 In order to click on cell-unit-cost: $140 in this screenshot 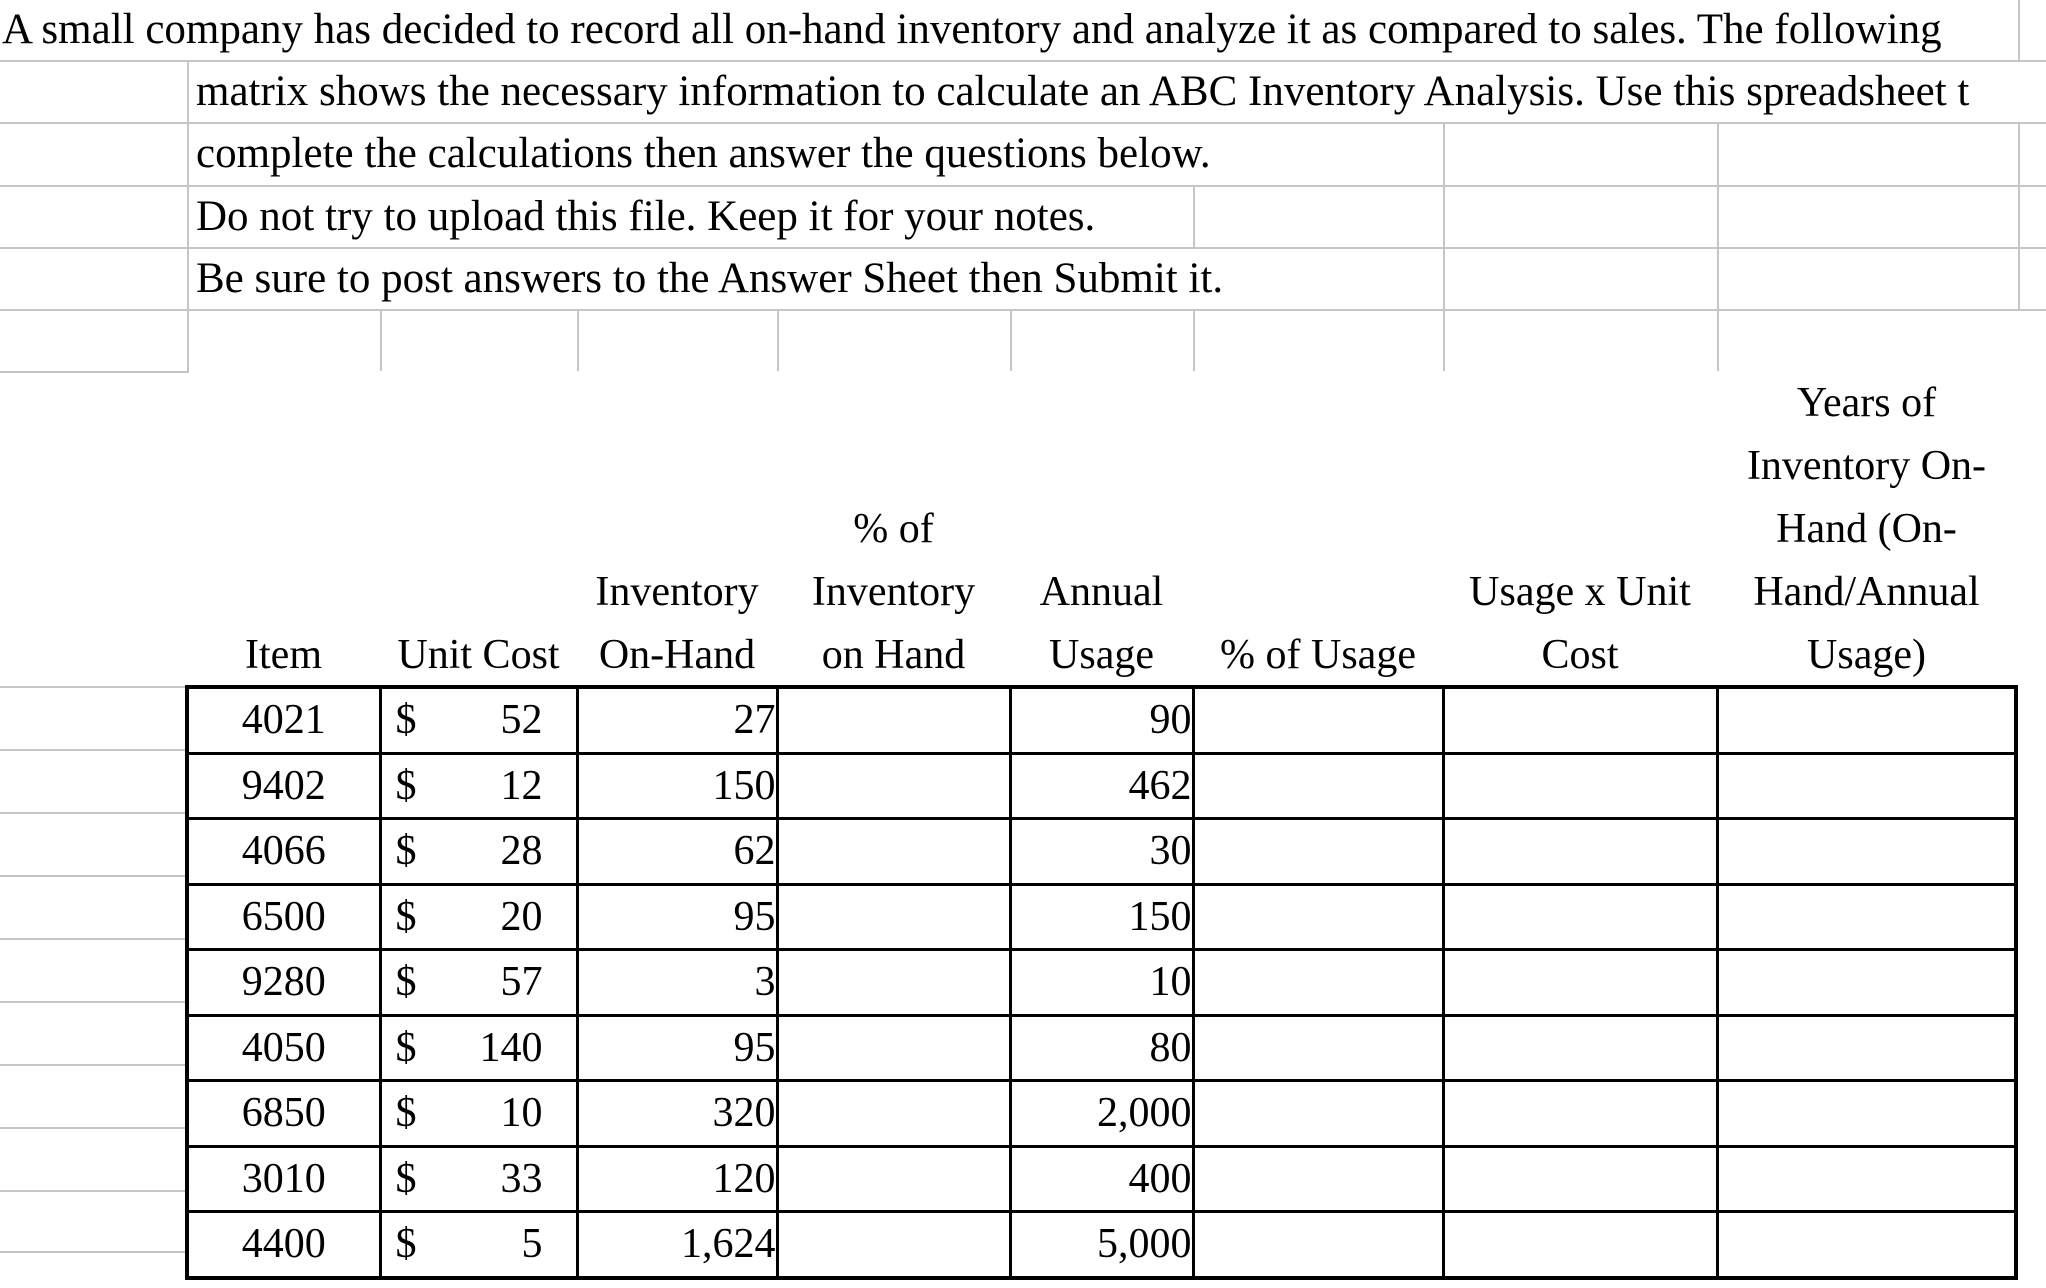, I will do `click(478, 1047)`.